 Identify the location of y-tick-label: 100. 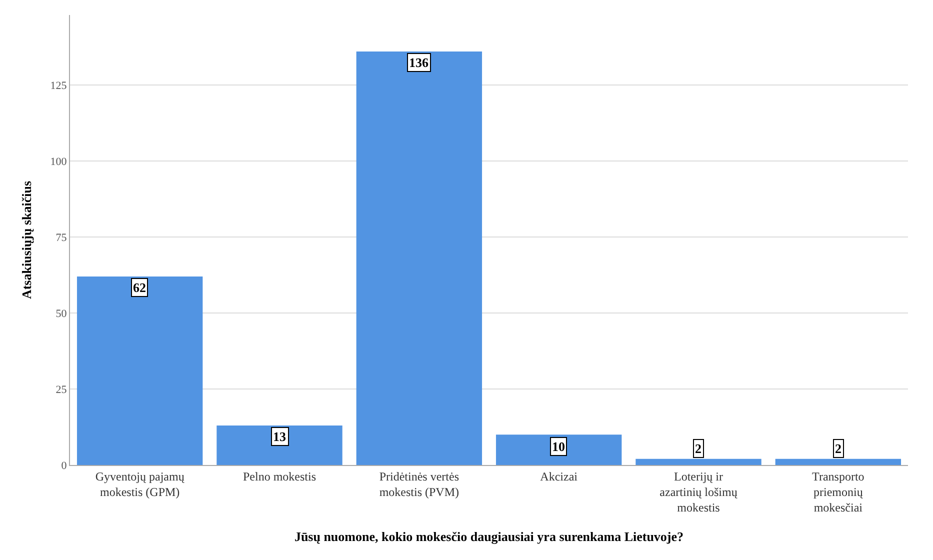
(59, 162).